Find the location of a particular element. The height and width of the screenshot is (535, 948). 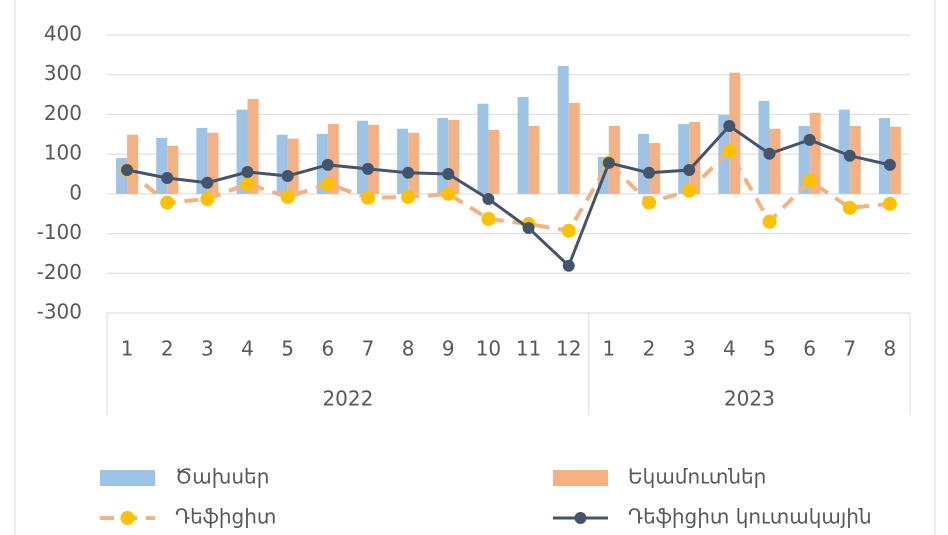

line is located at coordinates (508, 190).